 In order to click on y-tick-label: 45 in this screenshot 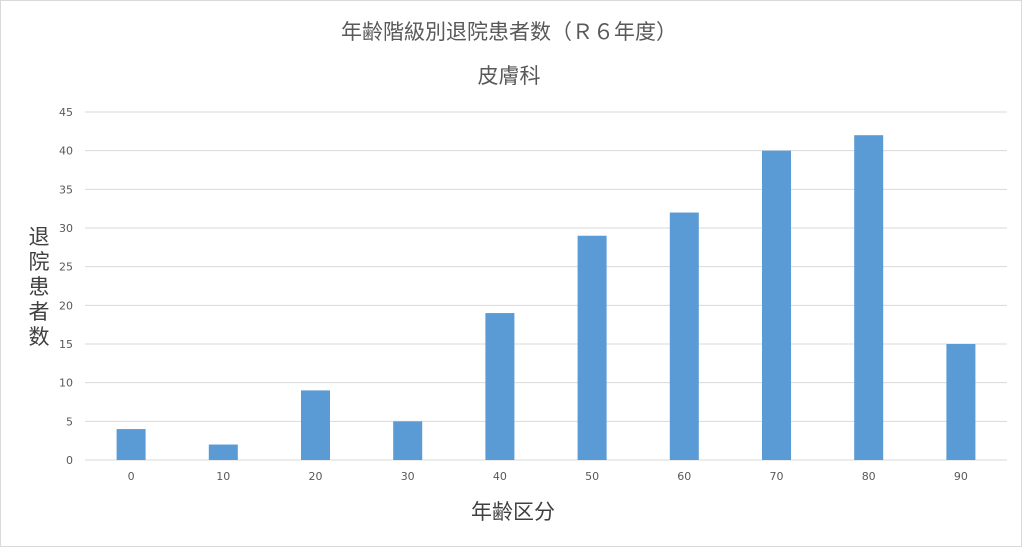, I will do `click(66, 112)`.